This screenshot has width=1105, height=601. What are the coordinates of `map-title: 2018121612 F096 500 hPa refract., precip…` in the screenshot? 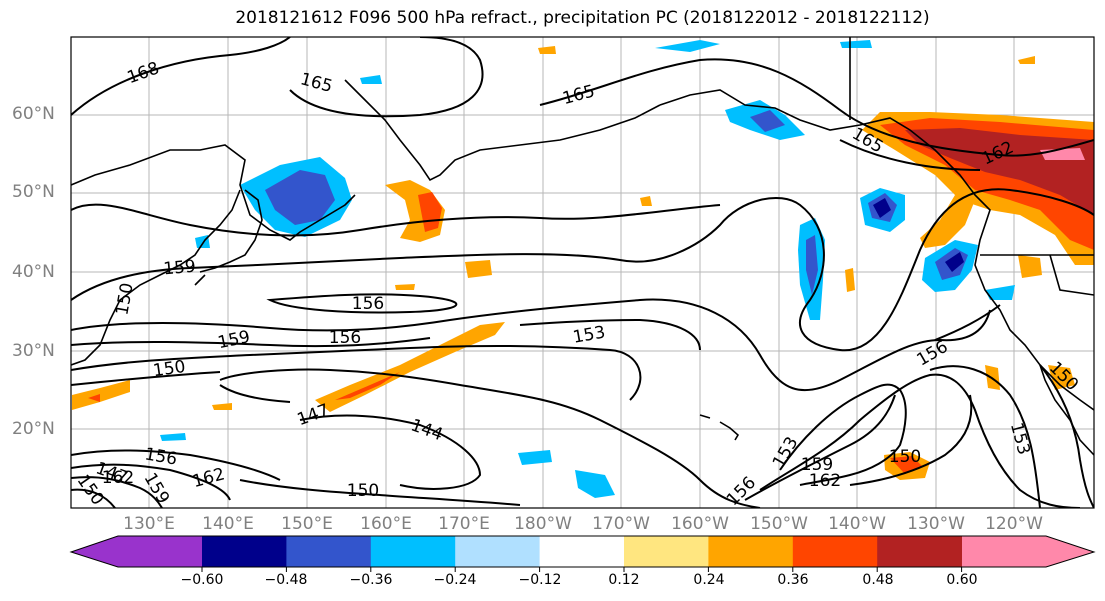 It's located at (582, 18).